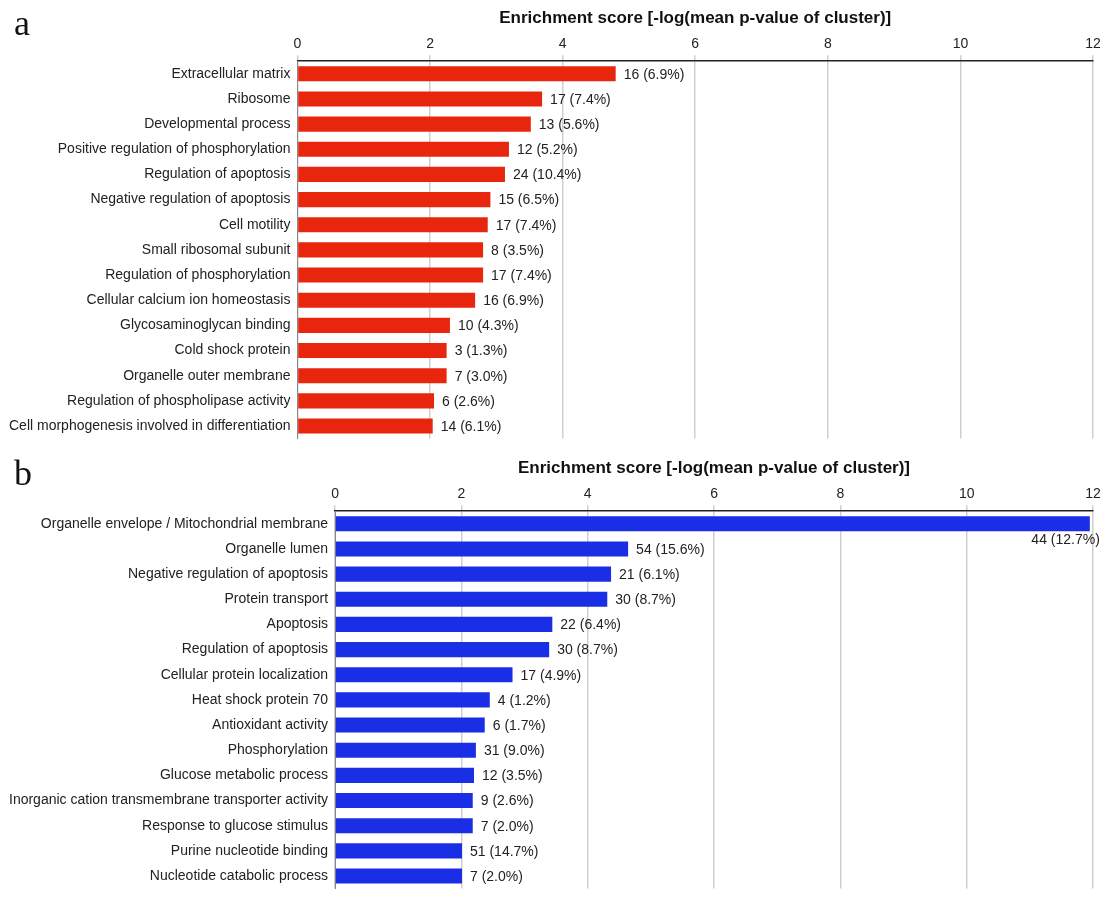 Image resolution: width=1111 pixels, height=908 pixels. I want to click on annotation: 3 (1.3%), so click(481, 350).